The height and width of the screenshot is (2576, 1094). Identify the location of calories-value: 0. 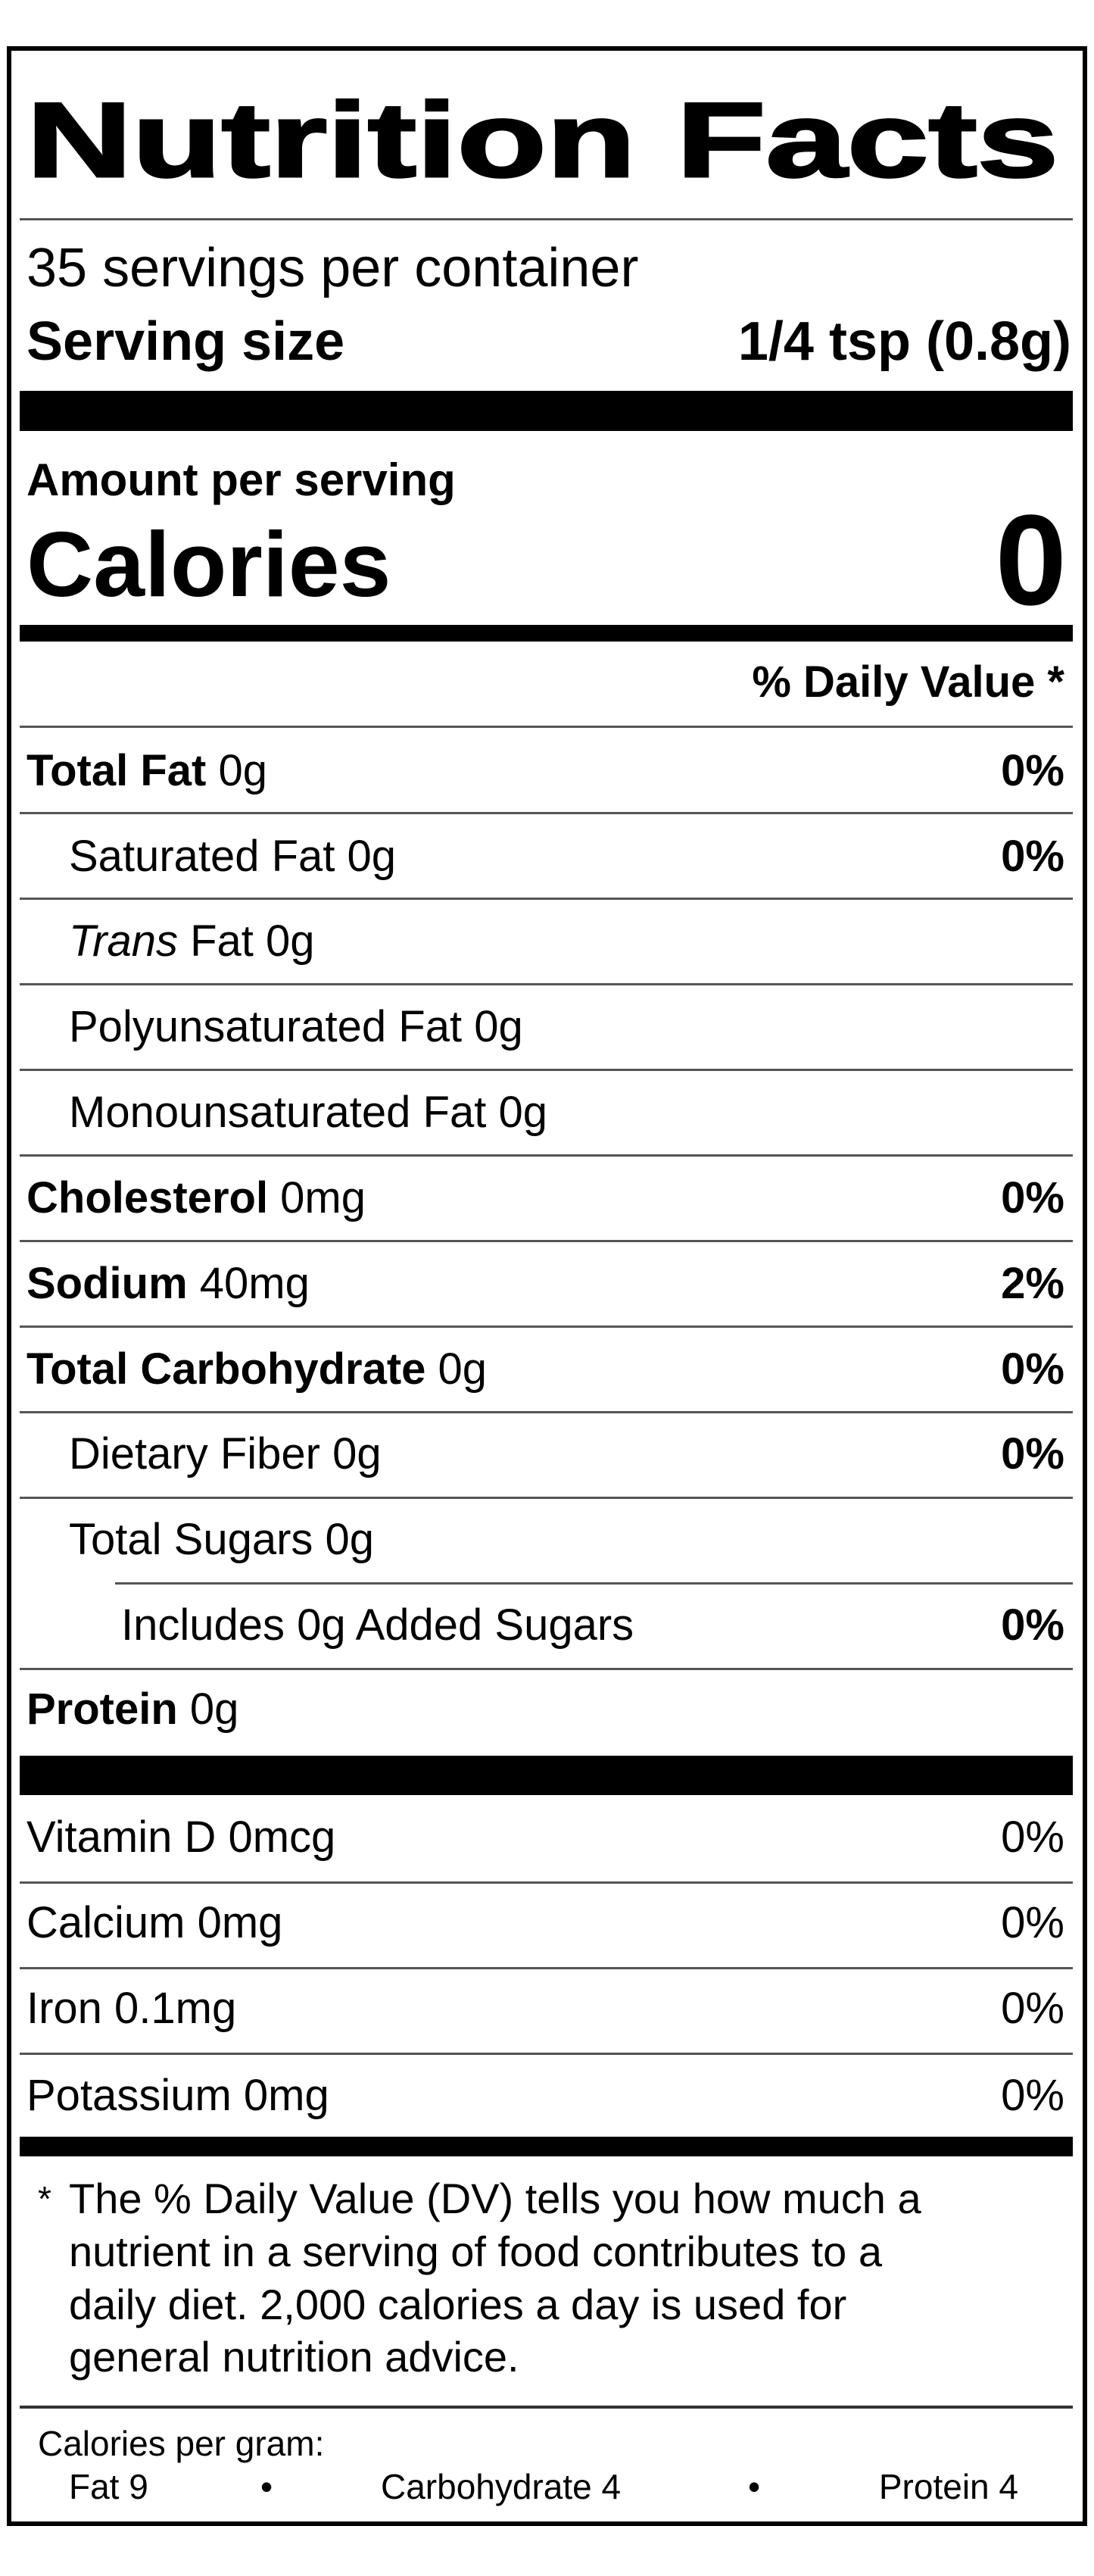
(1031, 561).